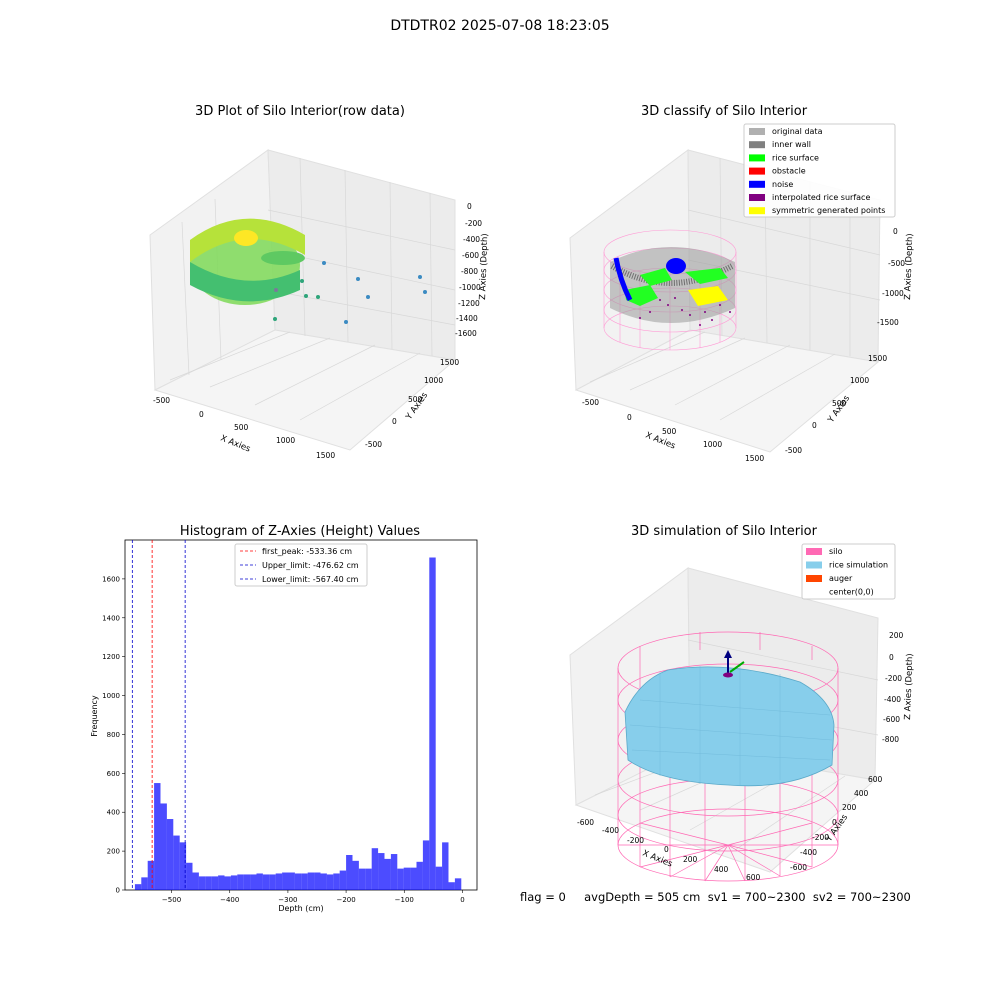 Image resolution: width=1000 pixels, height=1000 pixels. Describe the element at coordinates (350, 292) in the screenshot. I see `raw-outlier-points` at that location.